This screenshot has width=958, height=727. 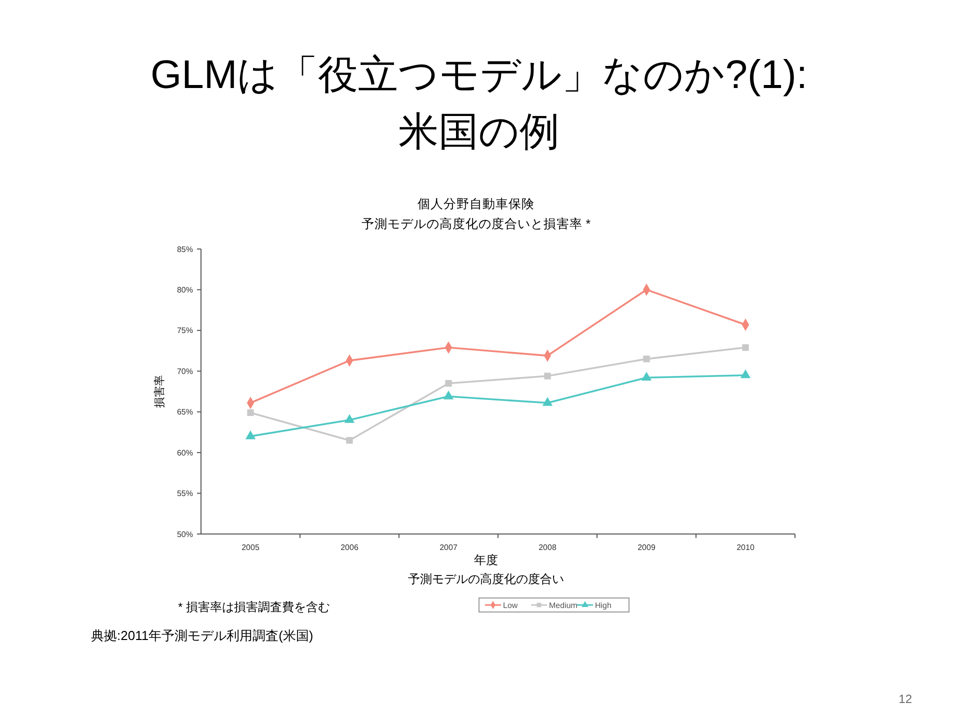 I want to click on x-tick-label: 2007, so click(x=449, y=547).